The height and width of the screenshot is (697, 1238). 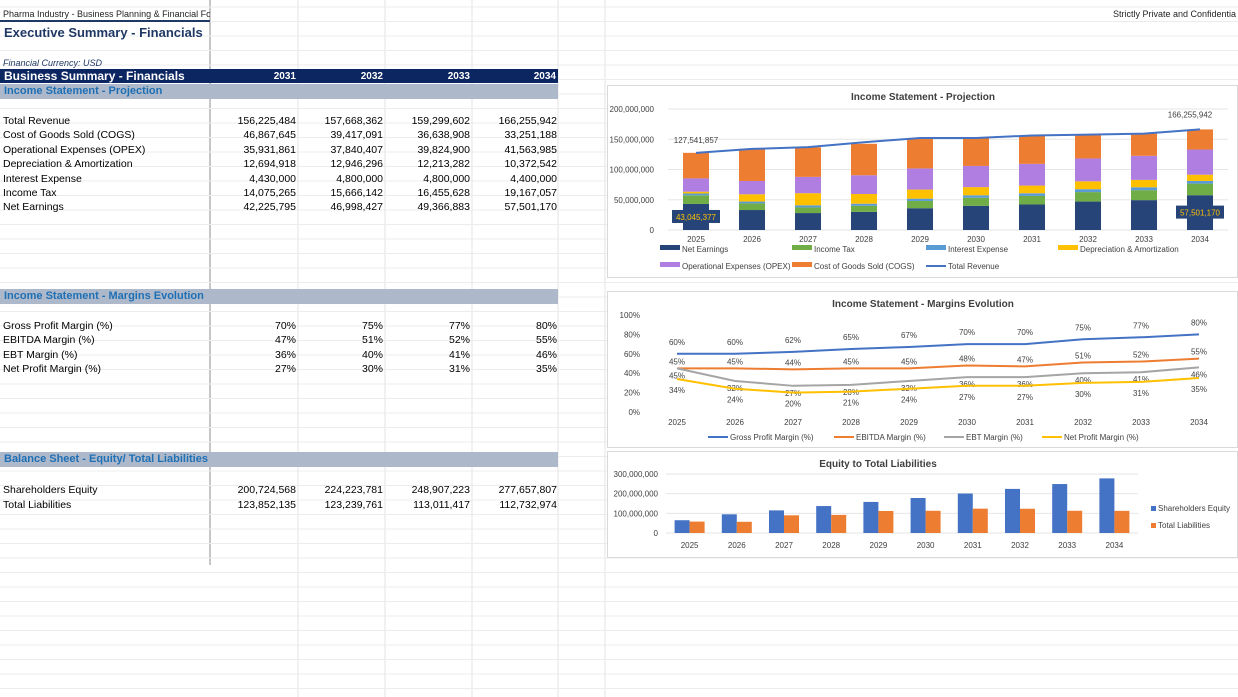 What do you see at coordinates (530, 149) in the screenshot?
I see `row-value: 41,563,985` at bounding box center [530, 149].